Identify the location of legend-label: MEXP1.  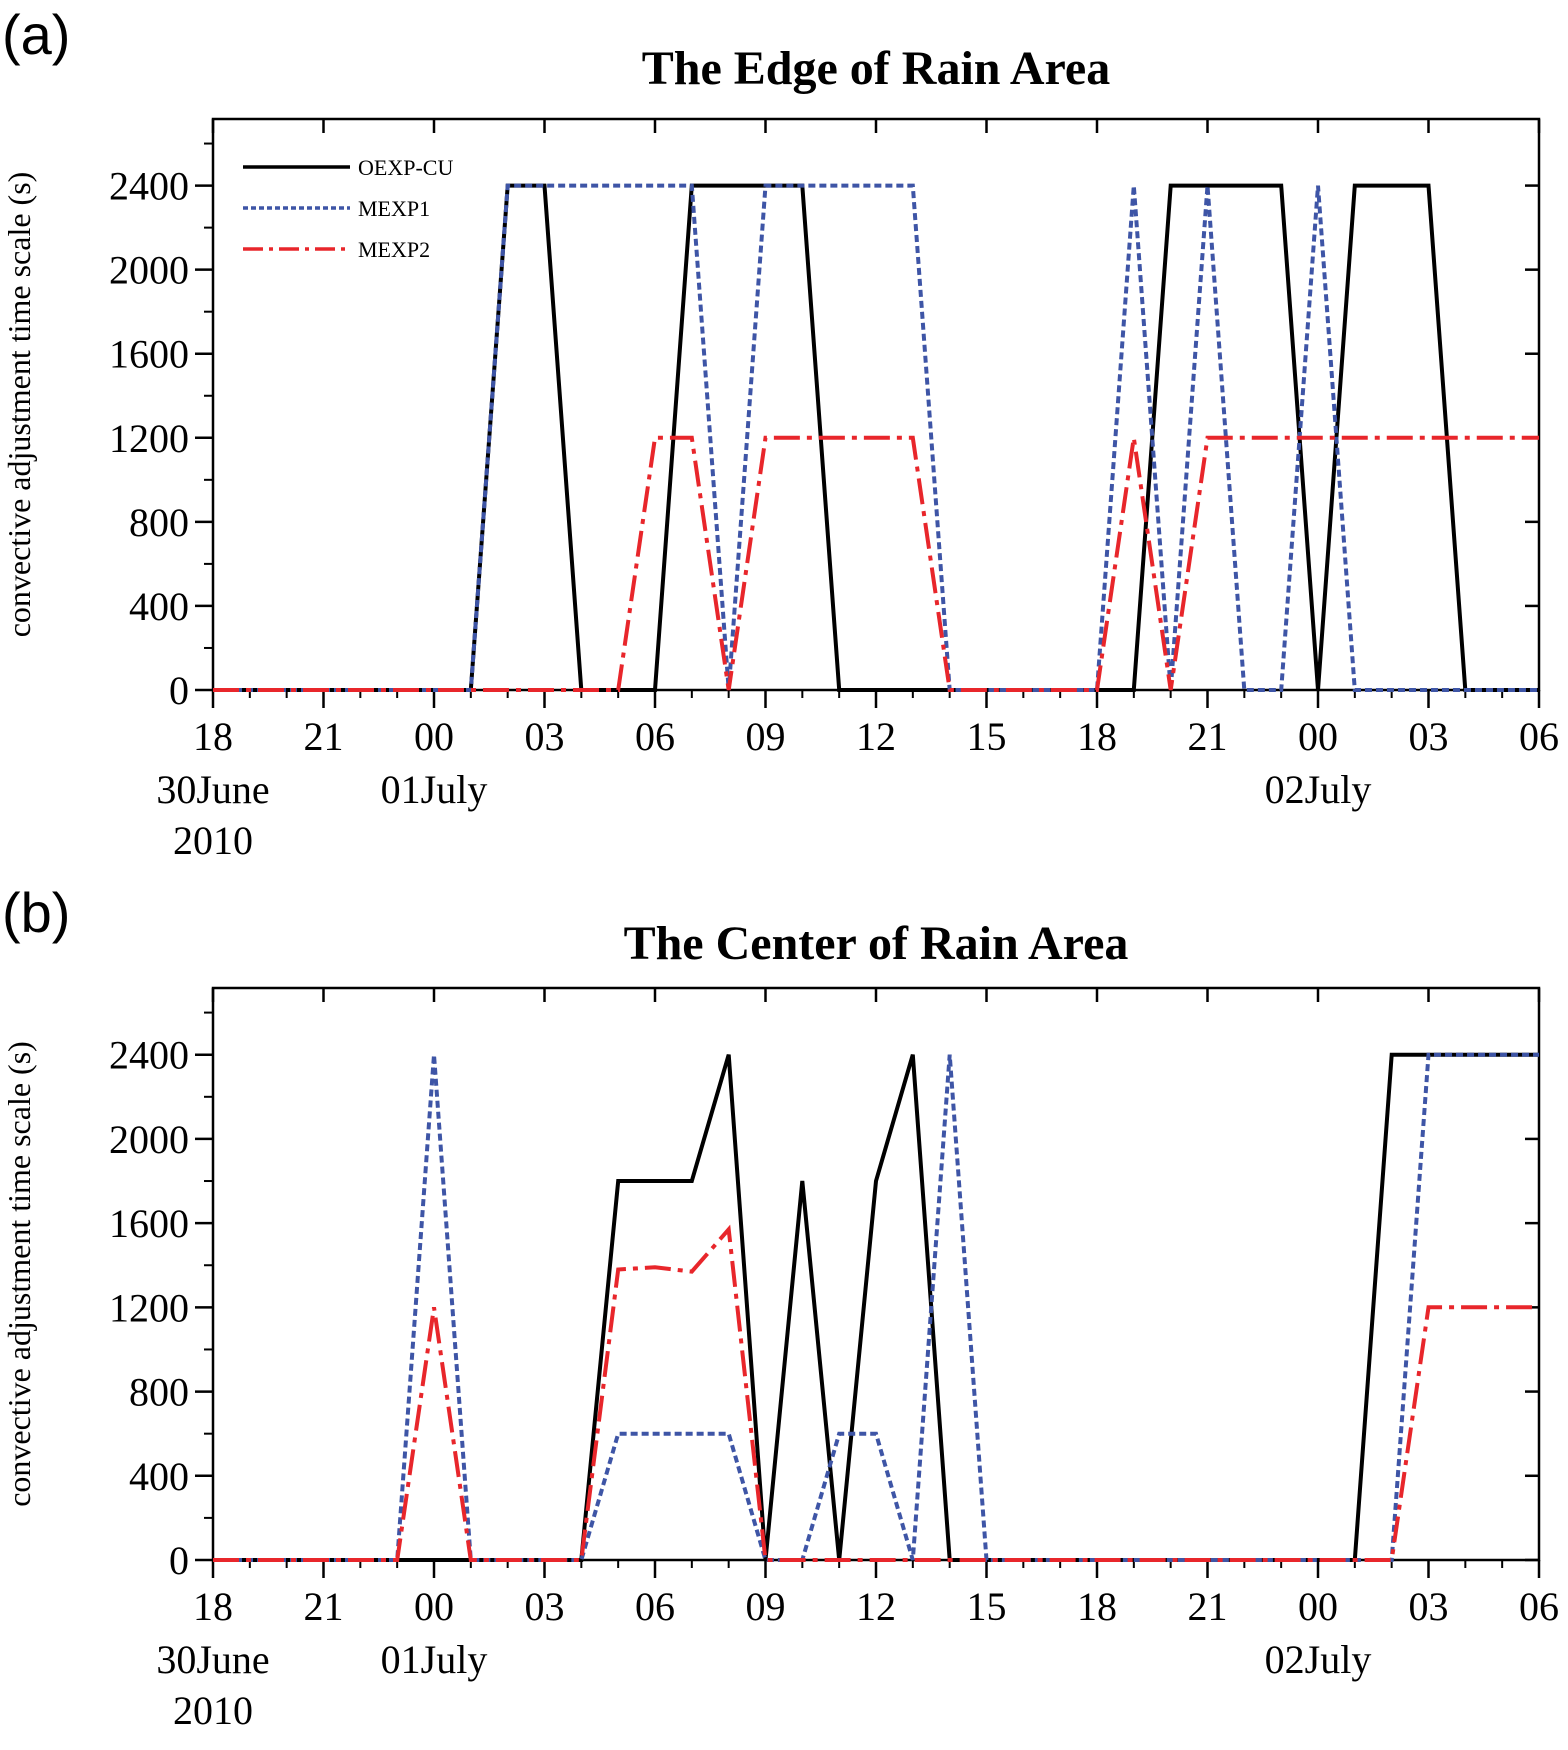
(394, 208).